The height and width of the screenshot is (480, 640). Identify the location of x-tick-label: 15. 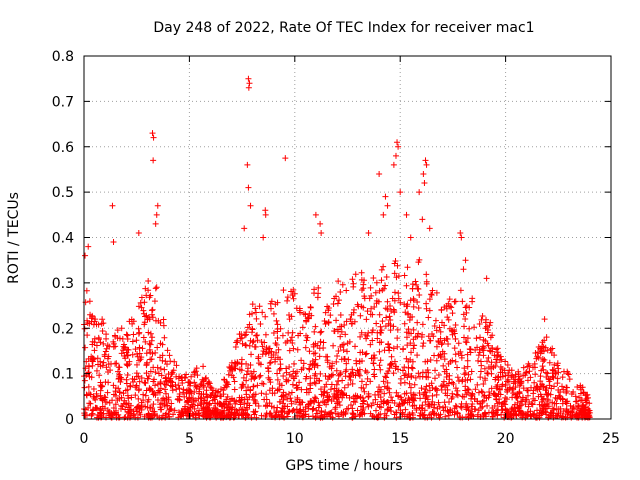
(400, 439).